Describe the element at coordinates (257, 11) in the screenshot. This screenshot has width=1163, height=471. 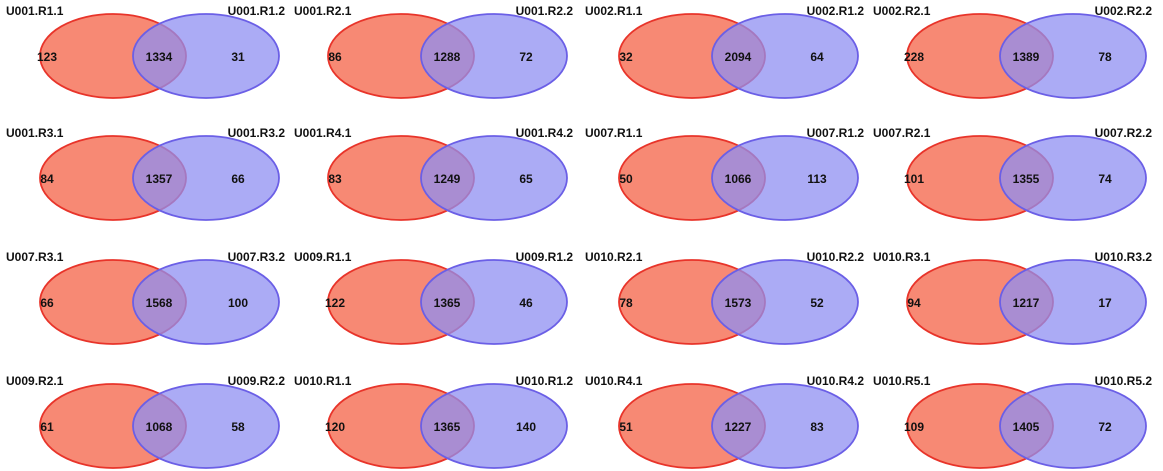
I see `right-set-label: U001.R1.2` at that location.